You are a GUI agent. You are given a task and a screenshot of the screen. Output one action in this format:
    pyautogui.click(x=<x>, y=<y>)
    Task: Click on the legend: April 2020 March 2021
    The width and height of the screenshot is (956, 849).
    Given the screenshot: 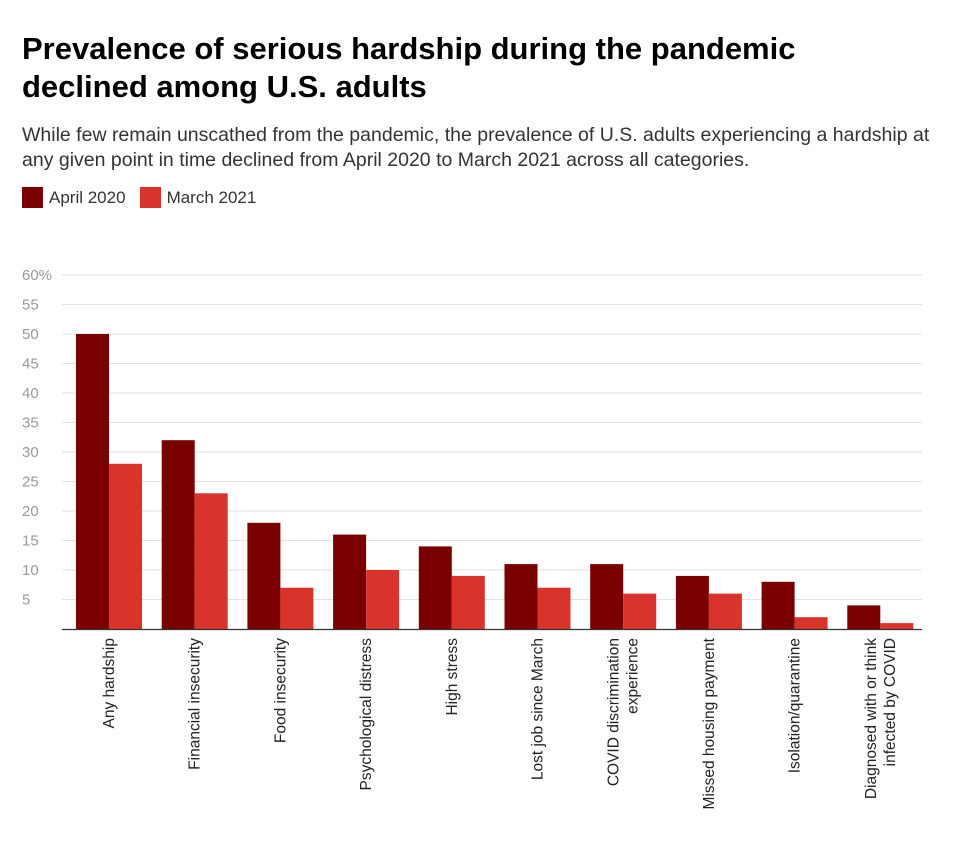 What is the action you would take?
    pyautogui.click(x=146, y=197)
    